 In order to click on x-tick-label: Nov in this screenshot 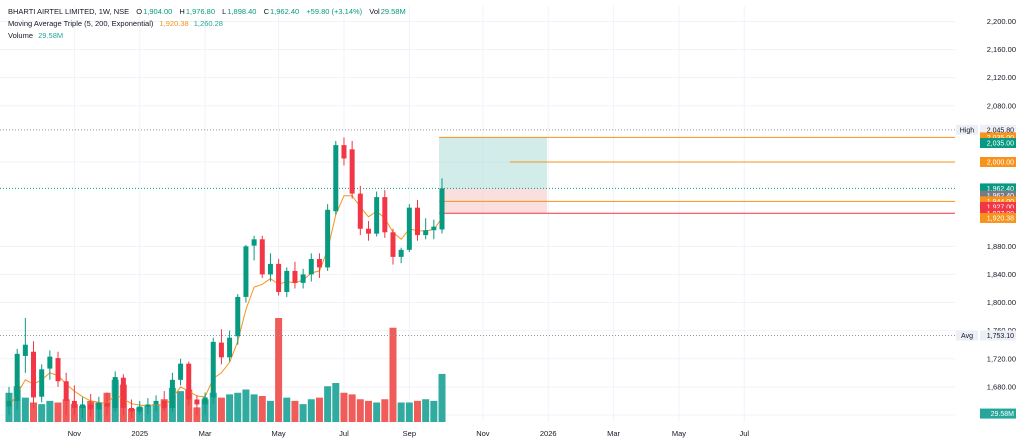, I will do `click(75, 433)`.